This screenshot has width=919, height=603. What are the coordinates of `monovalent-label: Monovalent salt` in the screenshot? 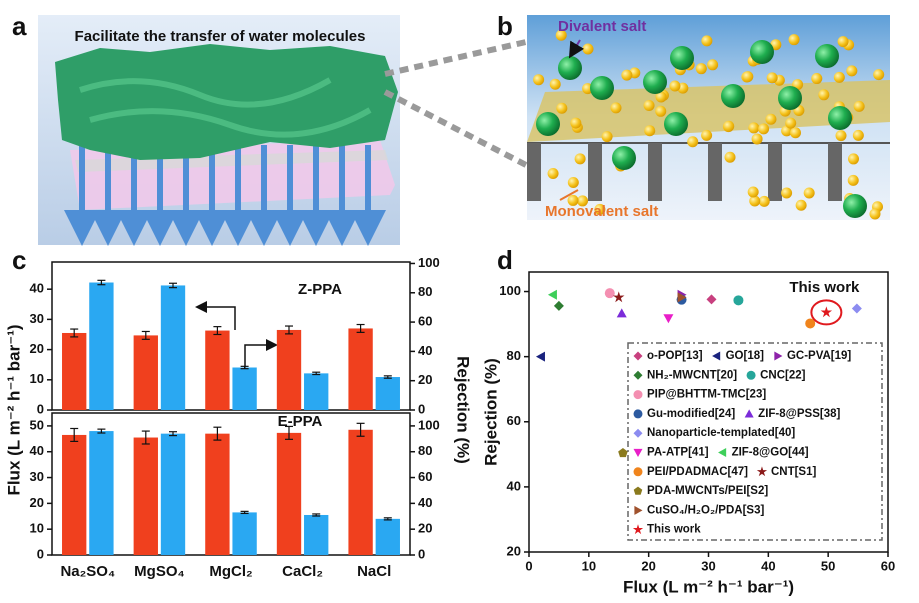 It's located at (601, 211).